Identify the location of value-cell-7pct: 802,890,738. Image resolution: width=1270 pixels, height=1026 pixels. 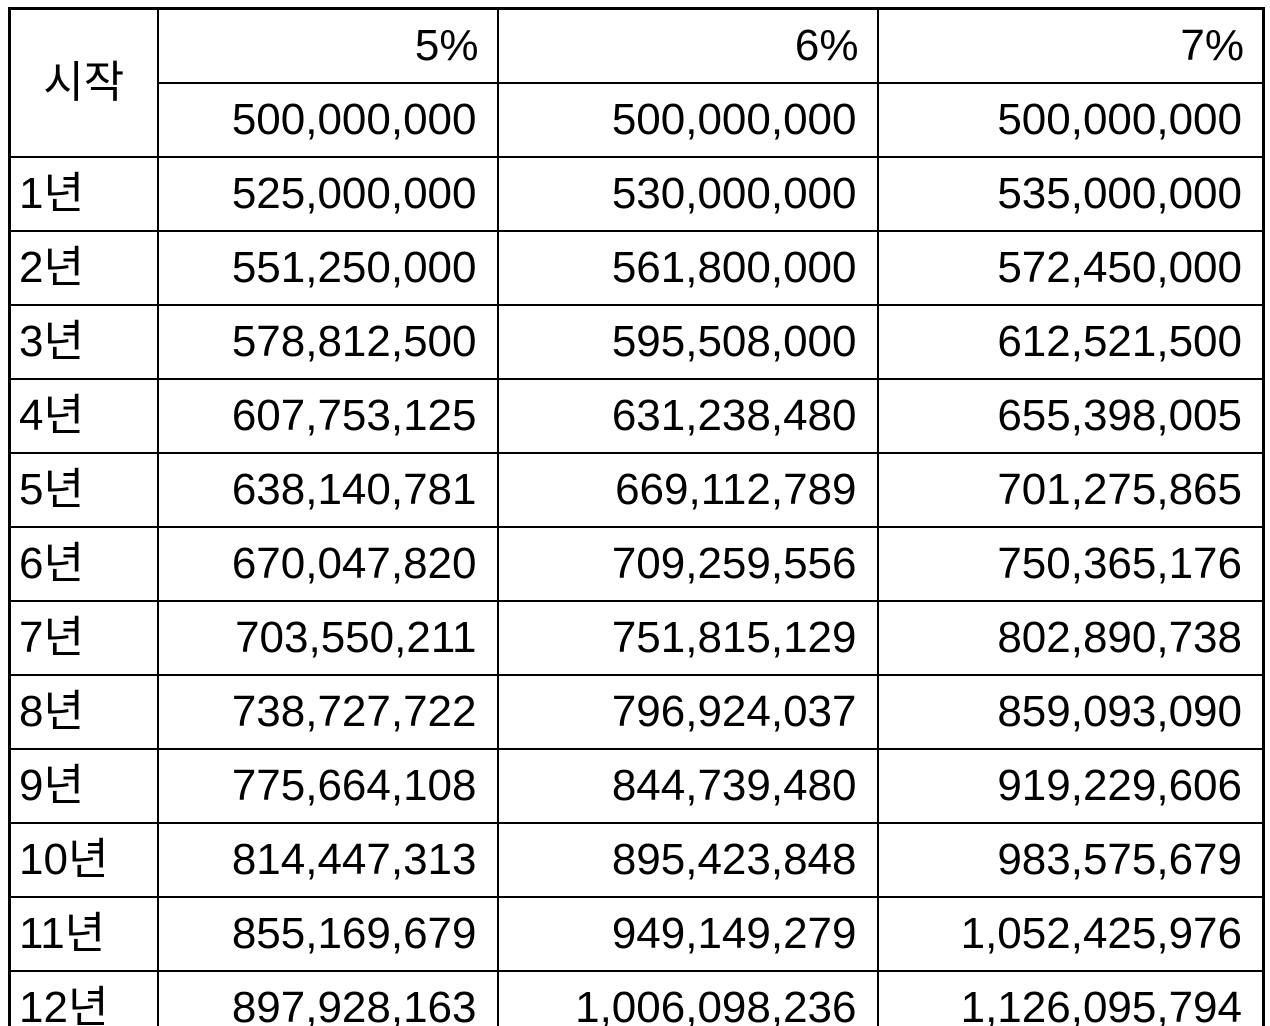
(1070, 638).